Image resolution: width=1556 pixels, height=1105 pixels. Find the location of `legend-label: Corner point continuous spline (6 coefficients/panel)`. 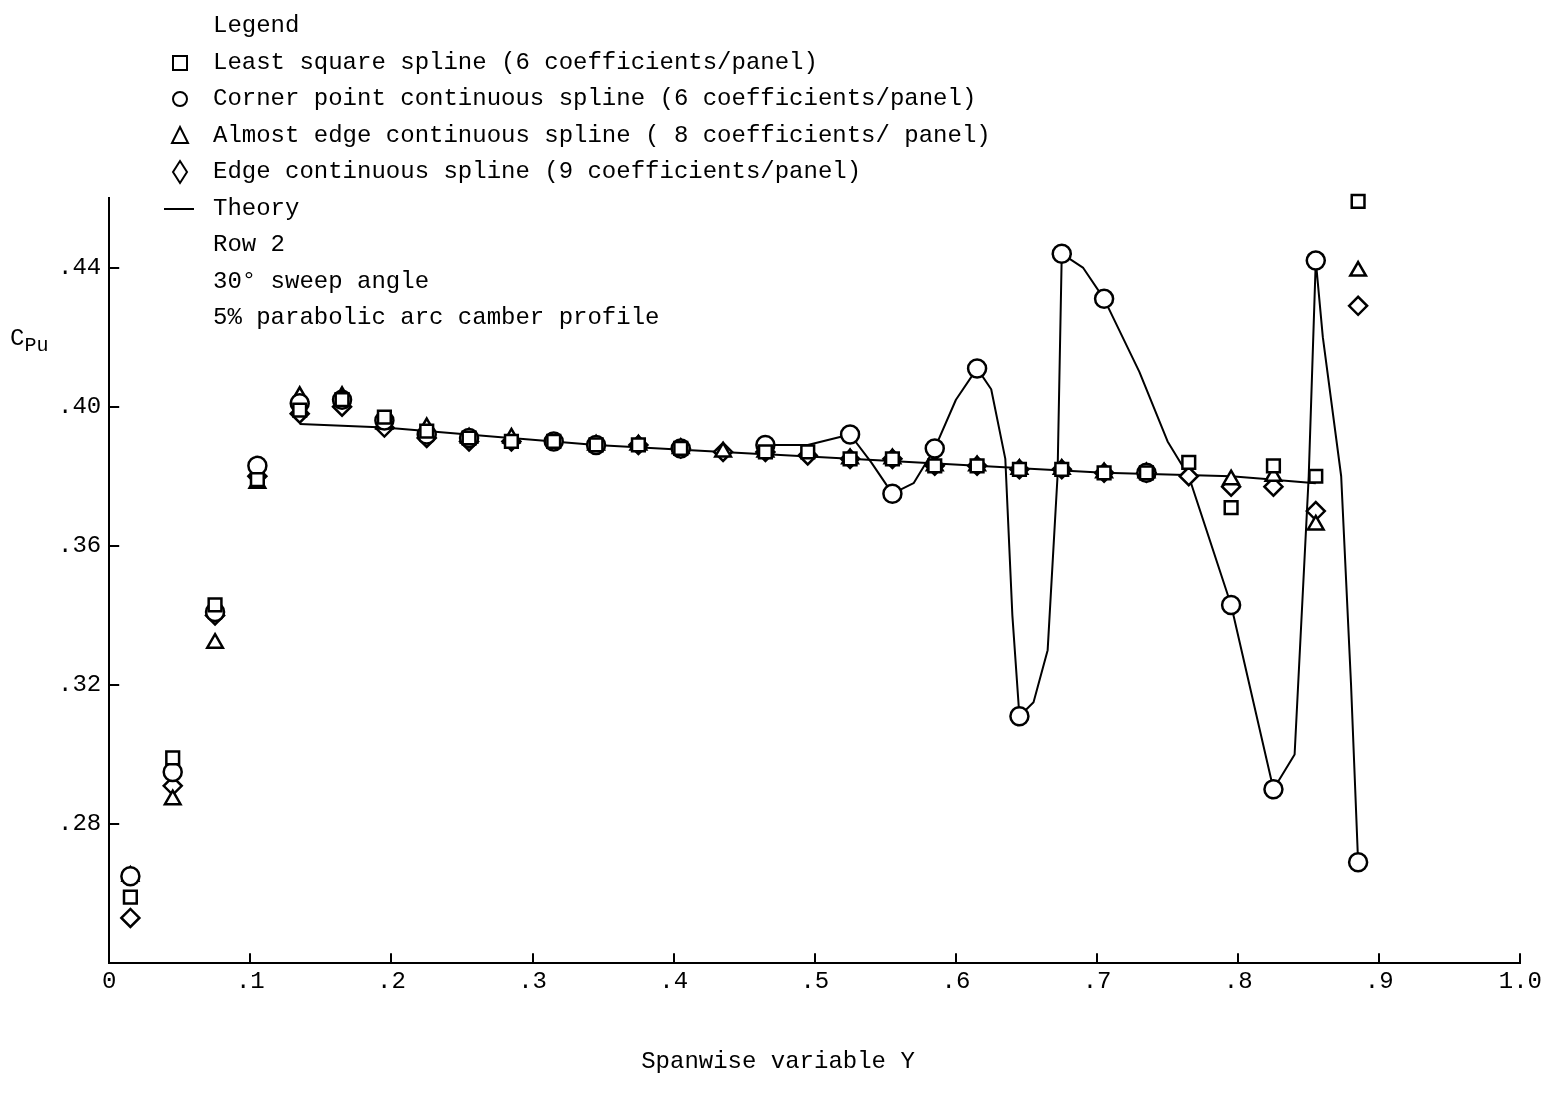

legend-label: Corner point continuous spline (6 coefficients/panel) is located at coordinates (595, 99).